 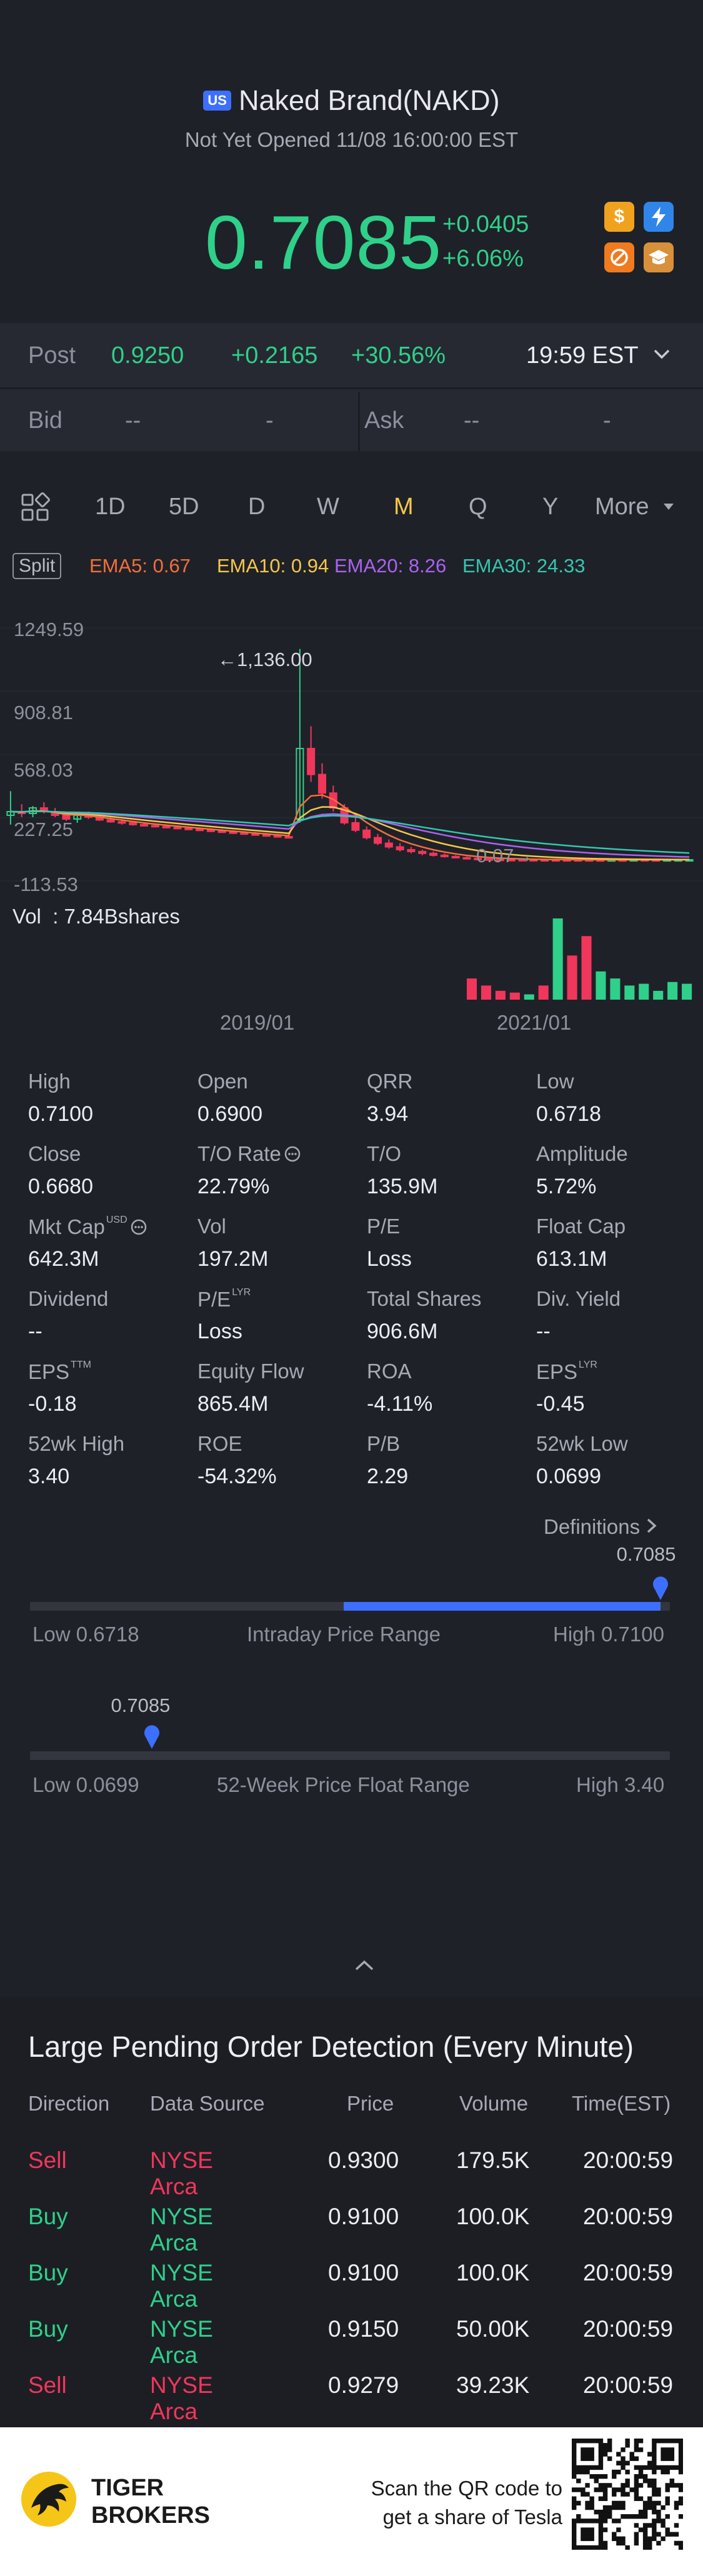 I want to click on stat-label-text: P/B, so click(x=384, y=1444).